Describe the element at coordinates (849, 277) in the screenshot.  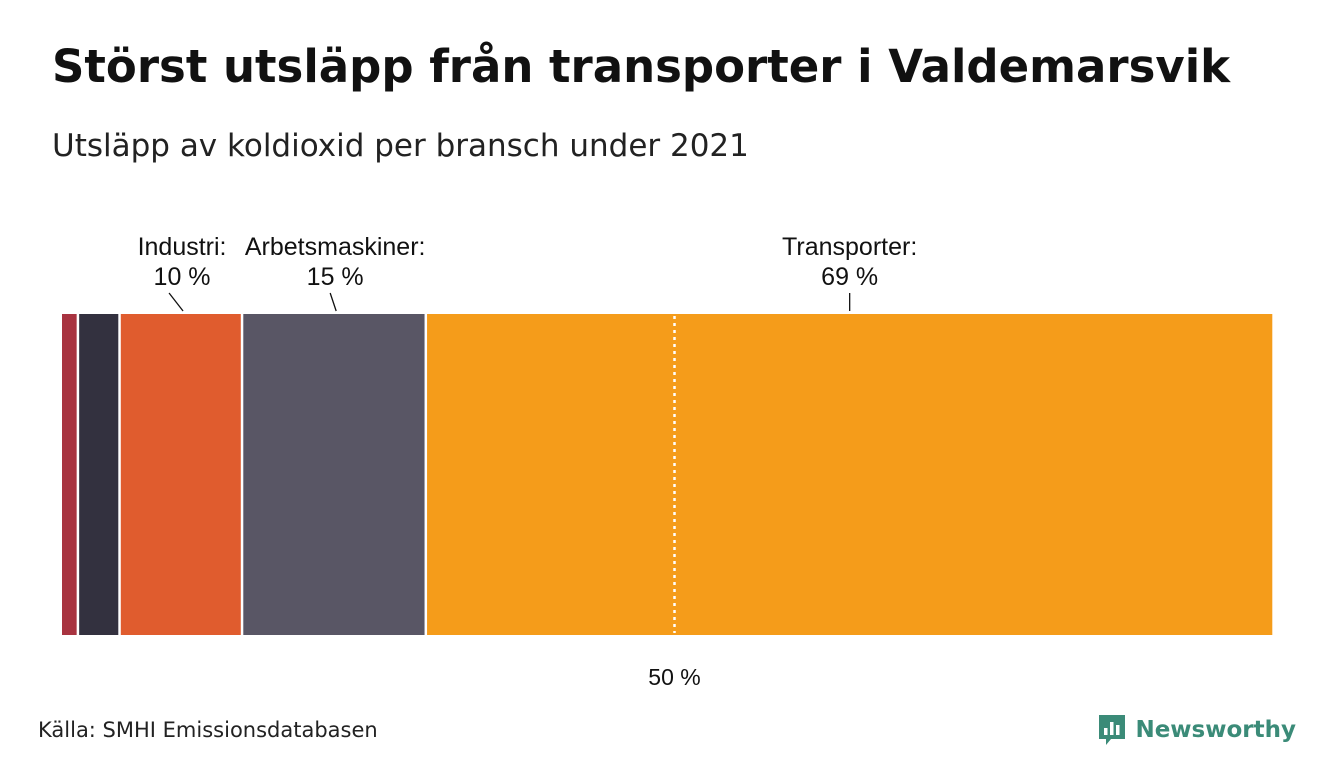
I see `segment-value-transporter: 69 %` at that location.